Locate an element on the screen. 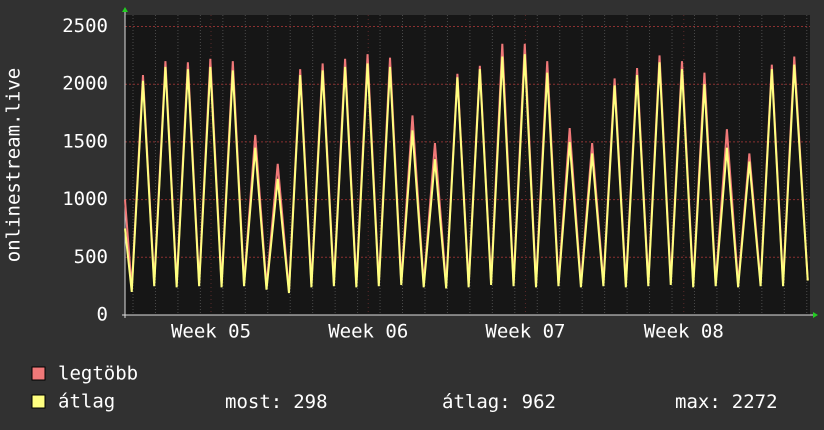 This screenshot has height=430, width=824. y-tick-label: 1500 is located at coordinates (85, 141).